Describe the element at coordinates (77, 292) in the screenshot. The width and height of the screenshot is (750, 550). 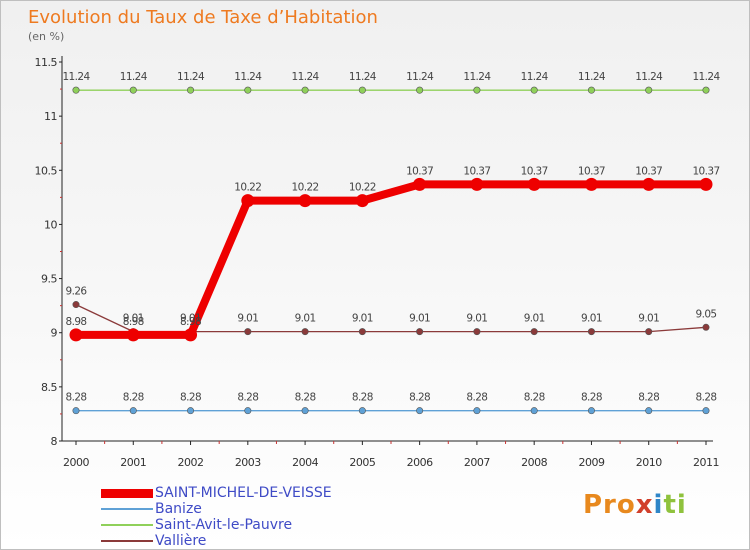
I see `data-label: 9.26` at that location.